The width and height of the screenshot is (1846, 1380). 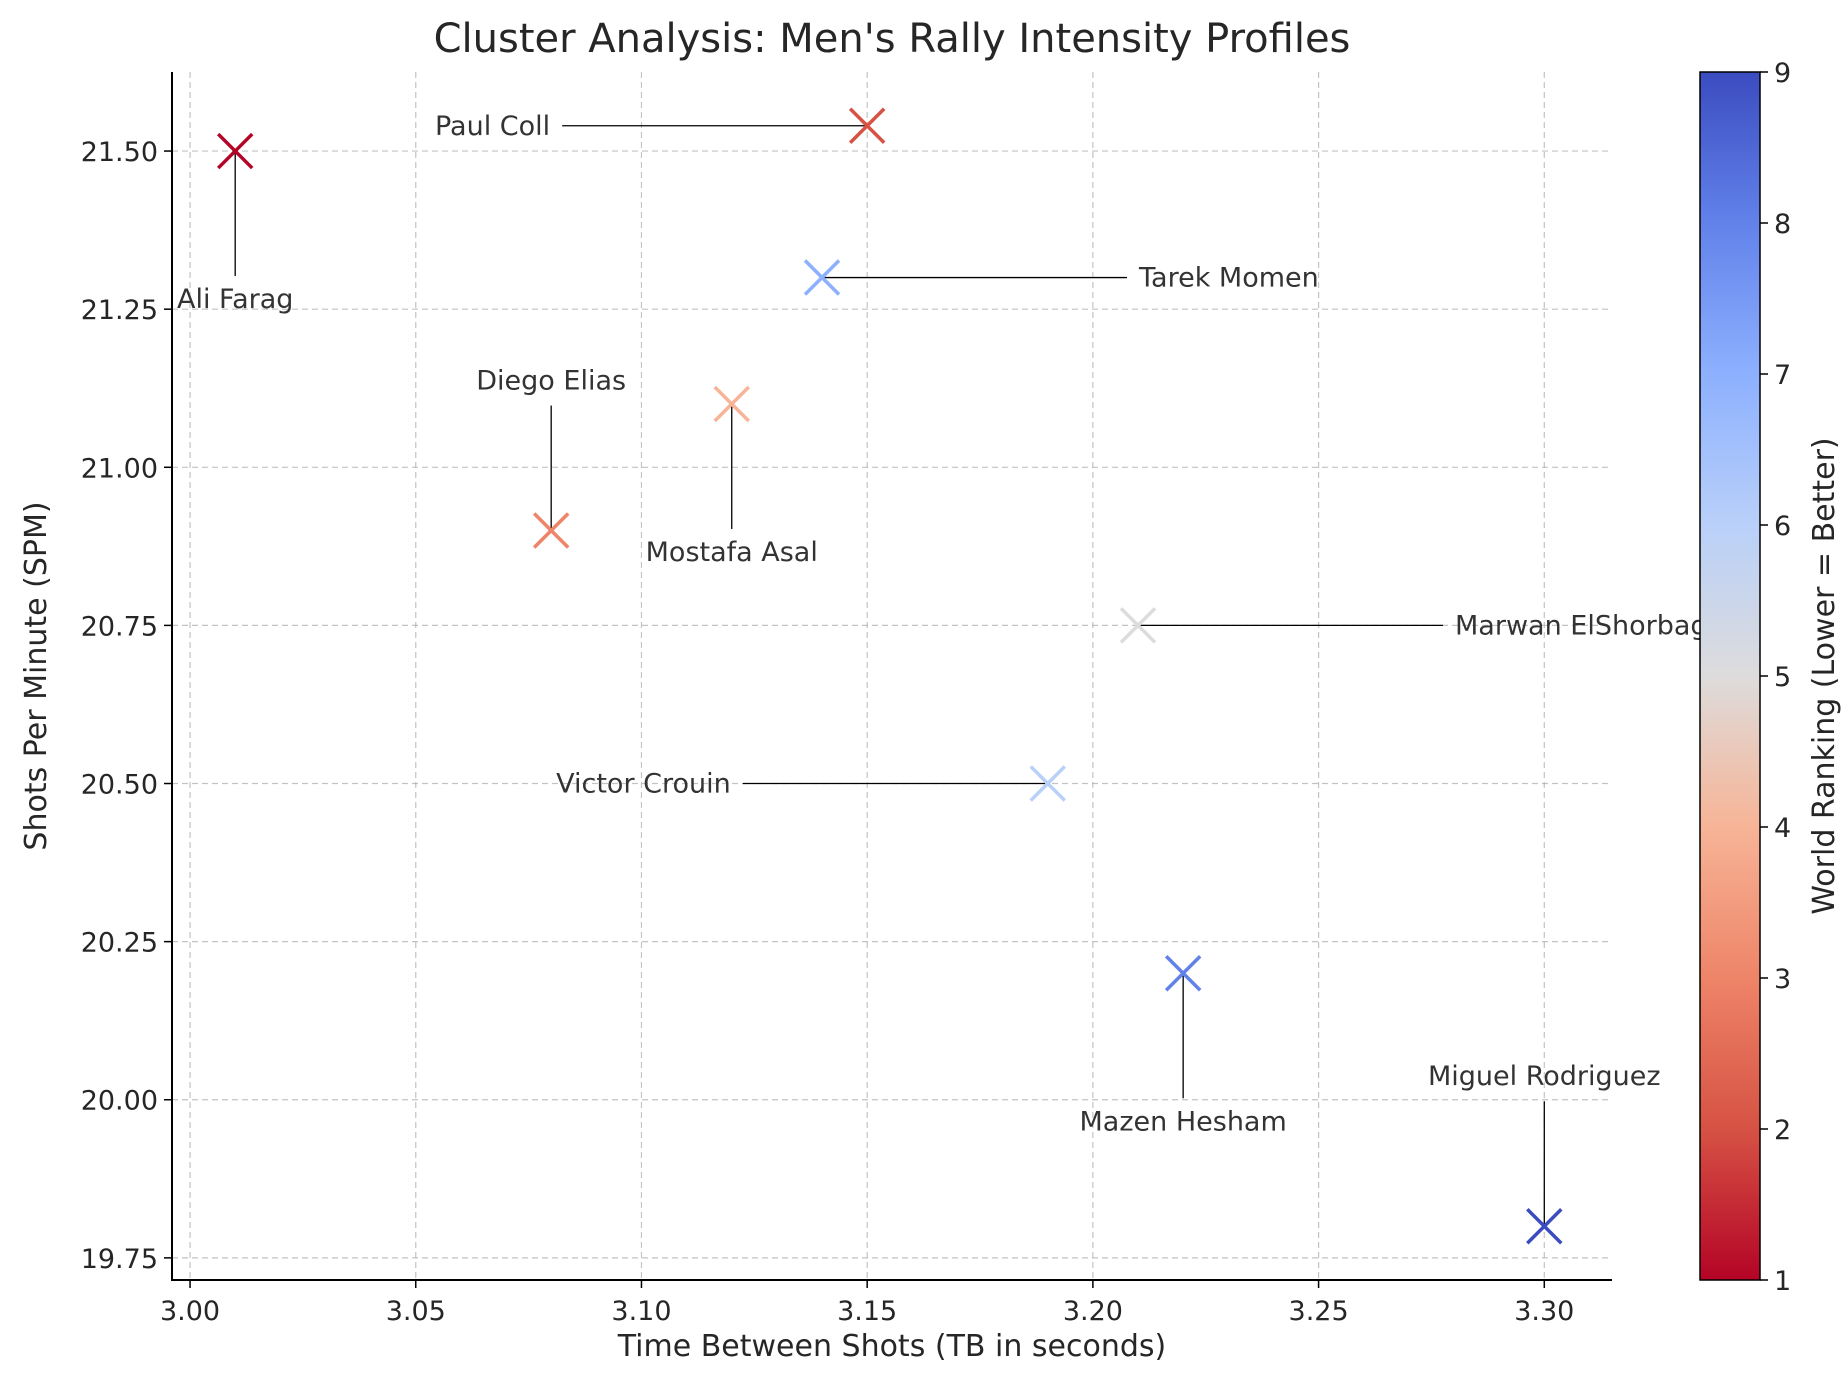 I want to click on x-tick-label: 3.10, so click(x=641, y=1311).